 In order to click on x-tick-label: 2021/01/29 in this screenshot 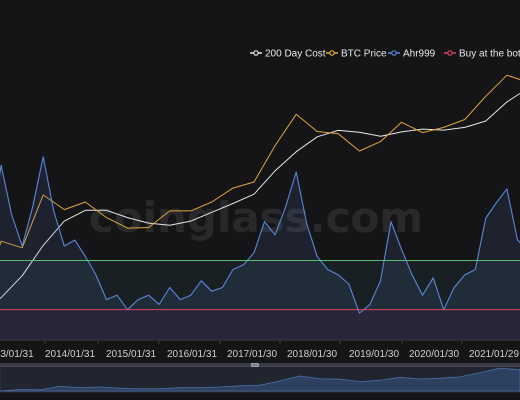, I will do `click(494, 354)`.